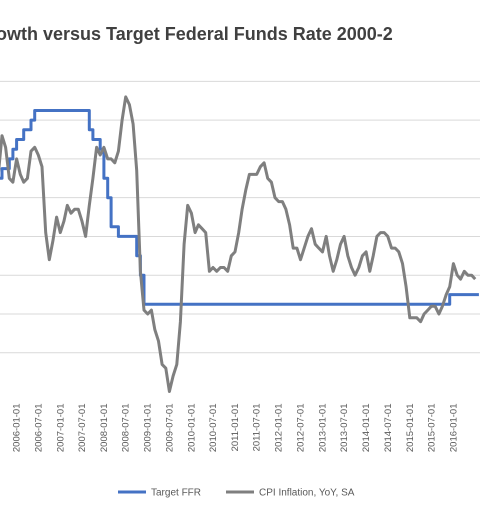  What do you see at coordinates (17, 428) in the screenshot?
I see `x-tick-label: 2006-01-01` at bounding box center [17, 428].